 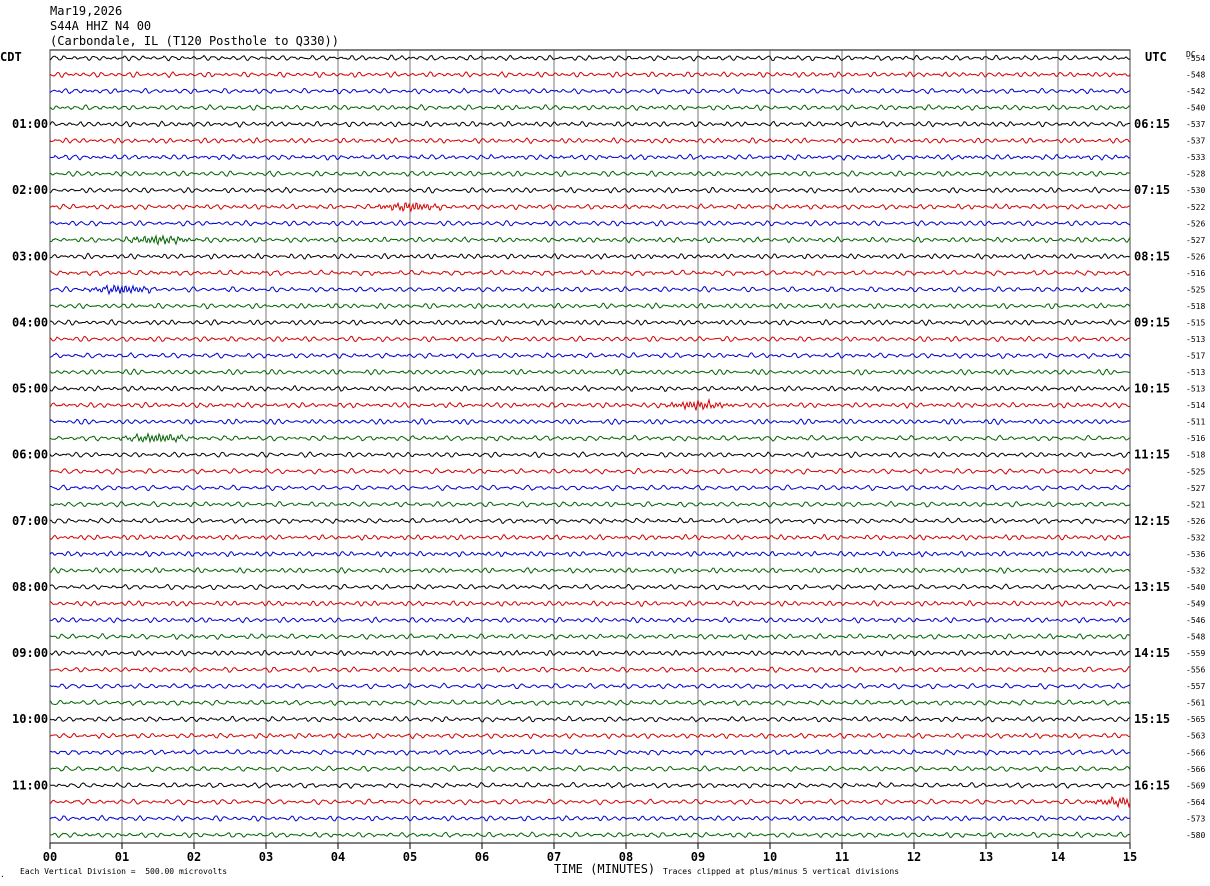 What do you see at coordinates (1152, 785) in the screenshot?
I see `right-hour-label: 16:15` at bounding box center [1152, 785].